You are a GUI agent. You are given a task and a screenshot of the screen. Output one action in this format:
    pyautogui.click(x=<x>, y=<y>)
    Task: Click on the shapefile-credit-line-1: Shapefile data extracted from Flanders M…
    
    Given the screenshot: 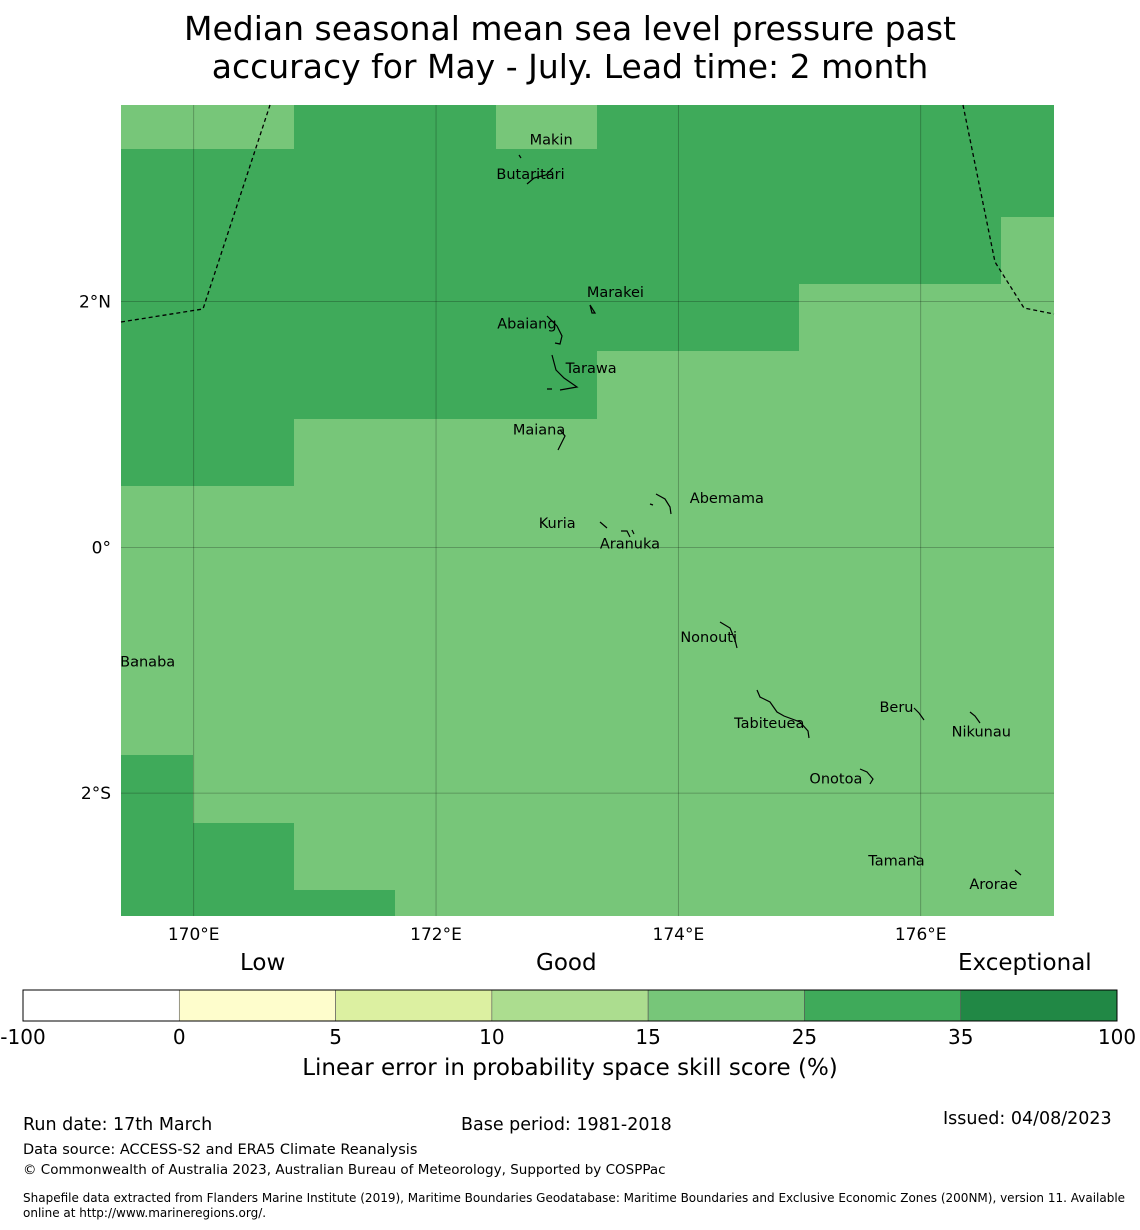 What is the action you would take?
    pyautogui.click(x=574, y=1198)
    